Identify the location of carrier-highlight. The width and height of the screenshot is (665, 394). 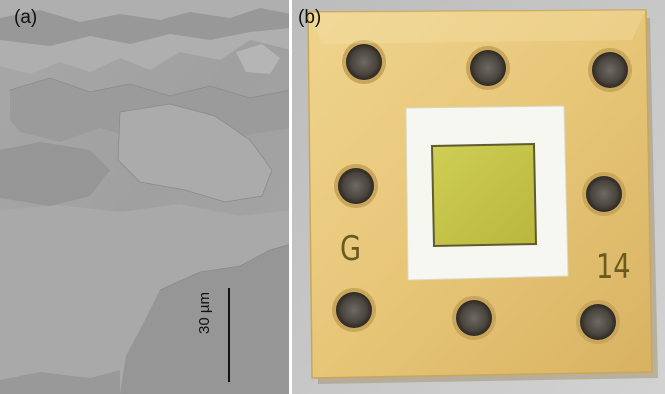
(477, 27).